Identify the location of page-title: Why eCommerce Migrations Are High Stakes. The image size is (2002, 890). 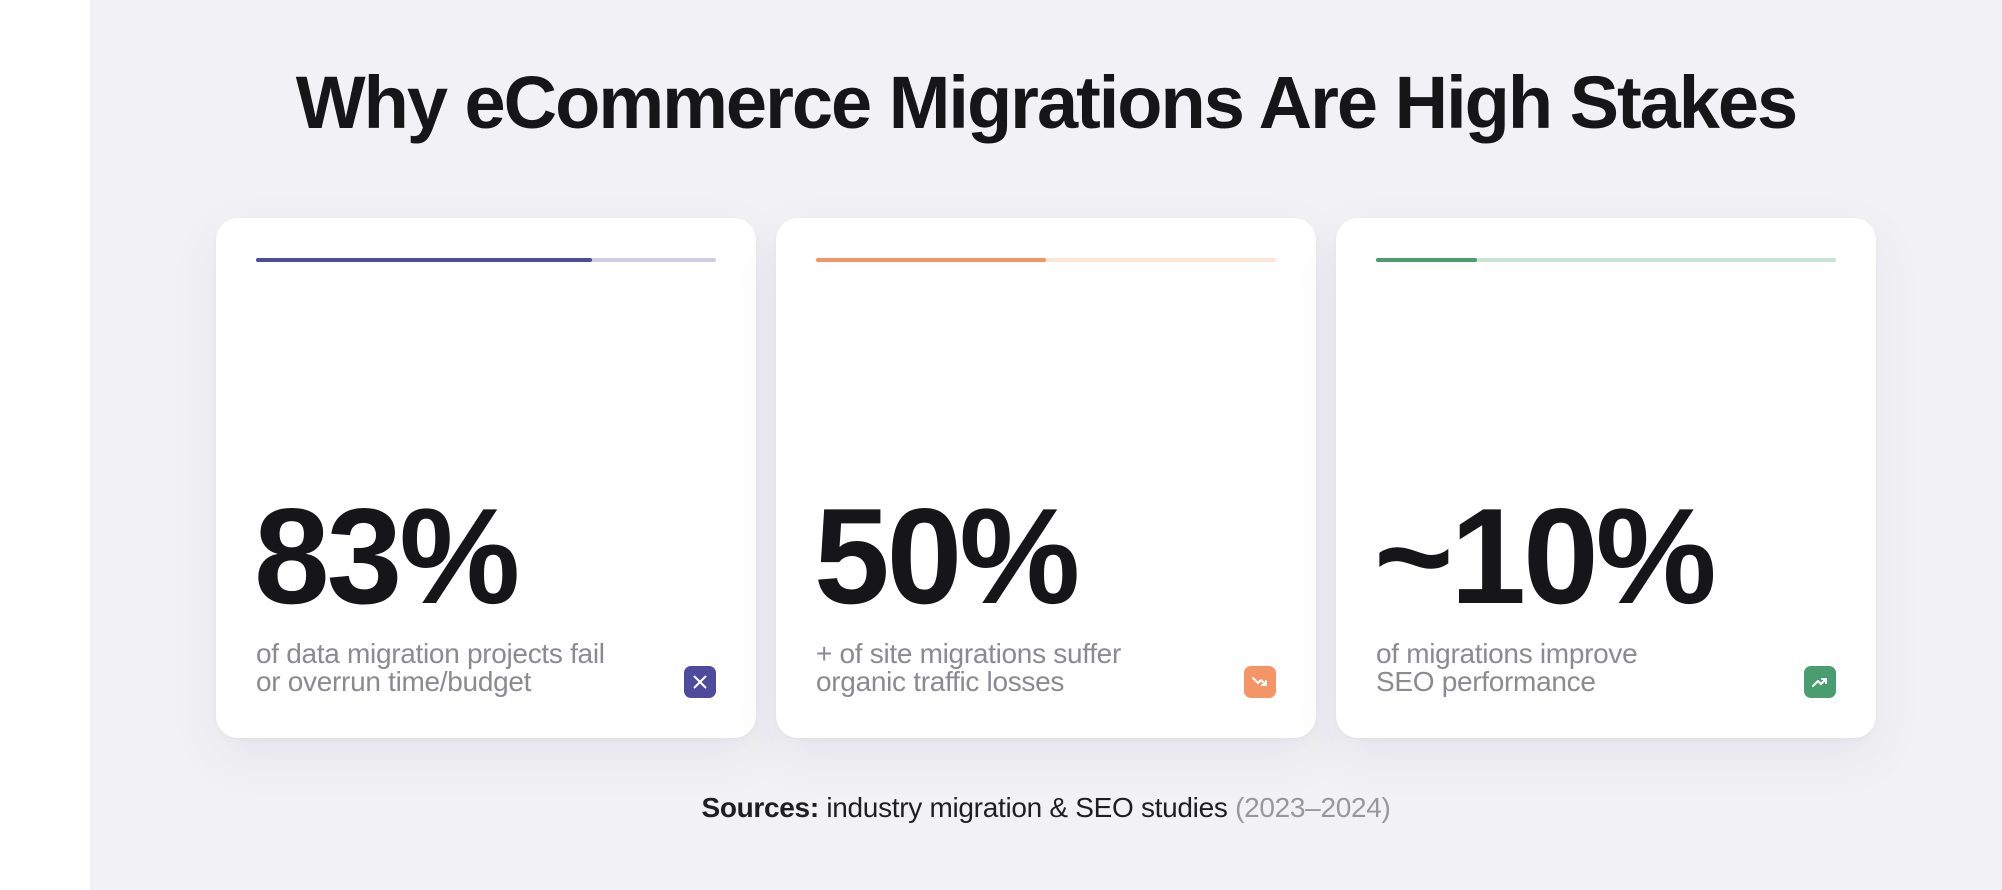
(1046, 102).